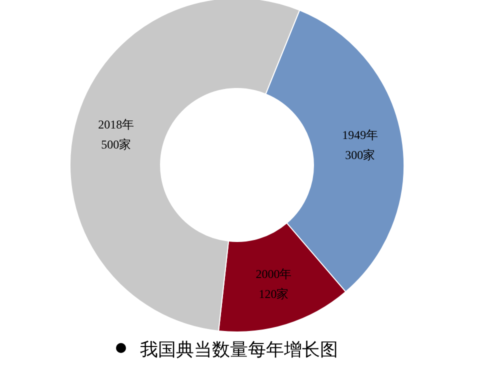 The image size is (489, 373). I want to click on text: 我国典当数量每年增长图, so click(239, 350).